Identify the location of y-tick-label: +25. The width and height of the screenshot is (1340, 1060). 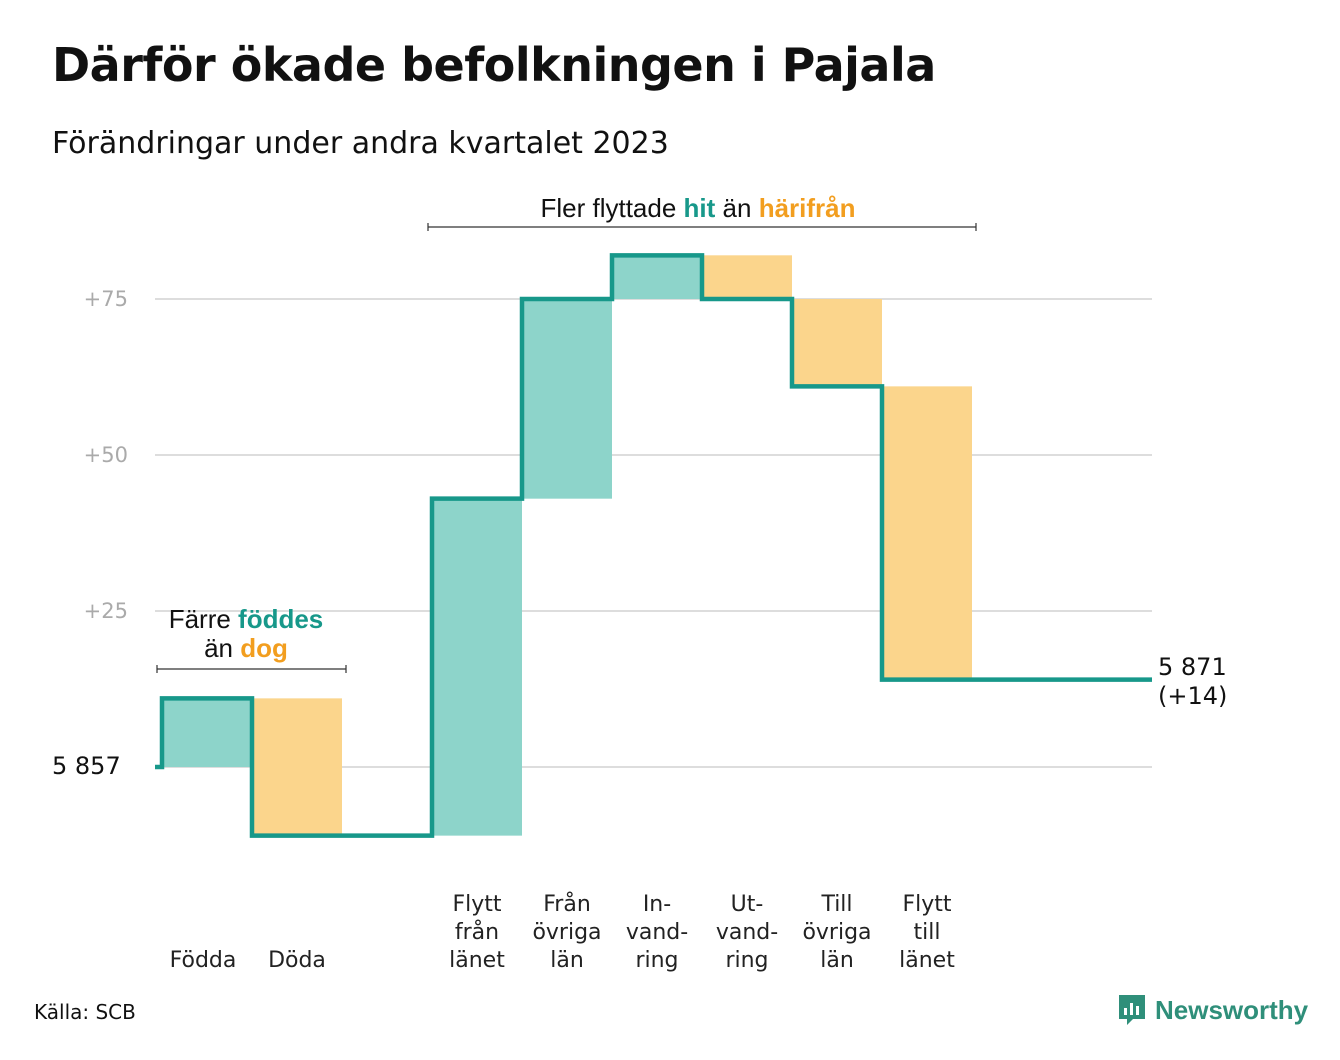
(106, 611).